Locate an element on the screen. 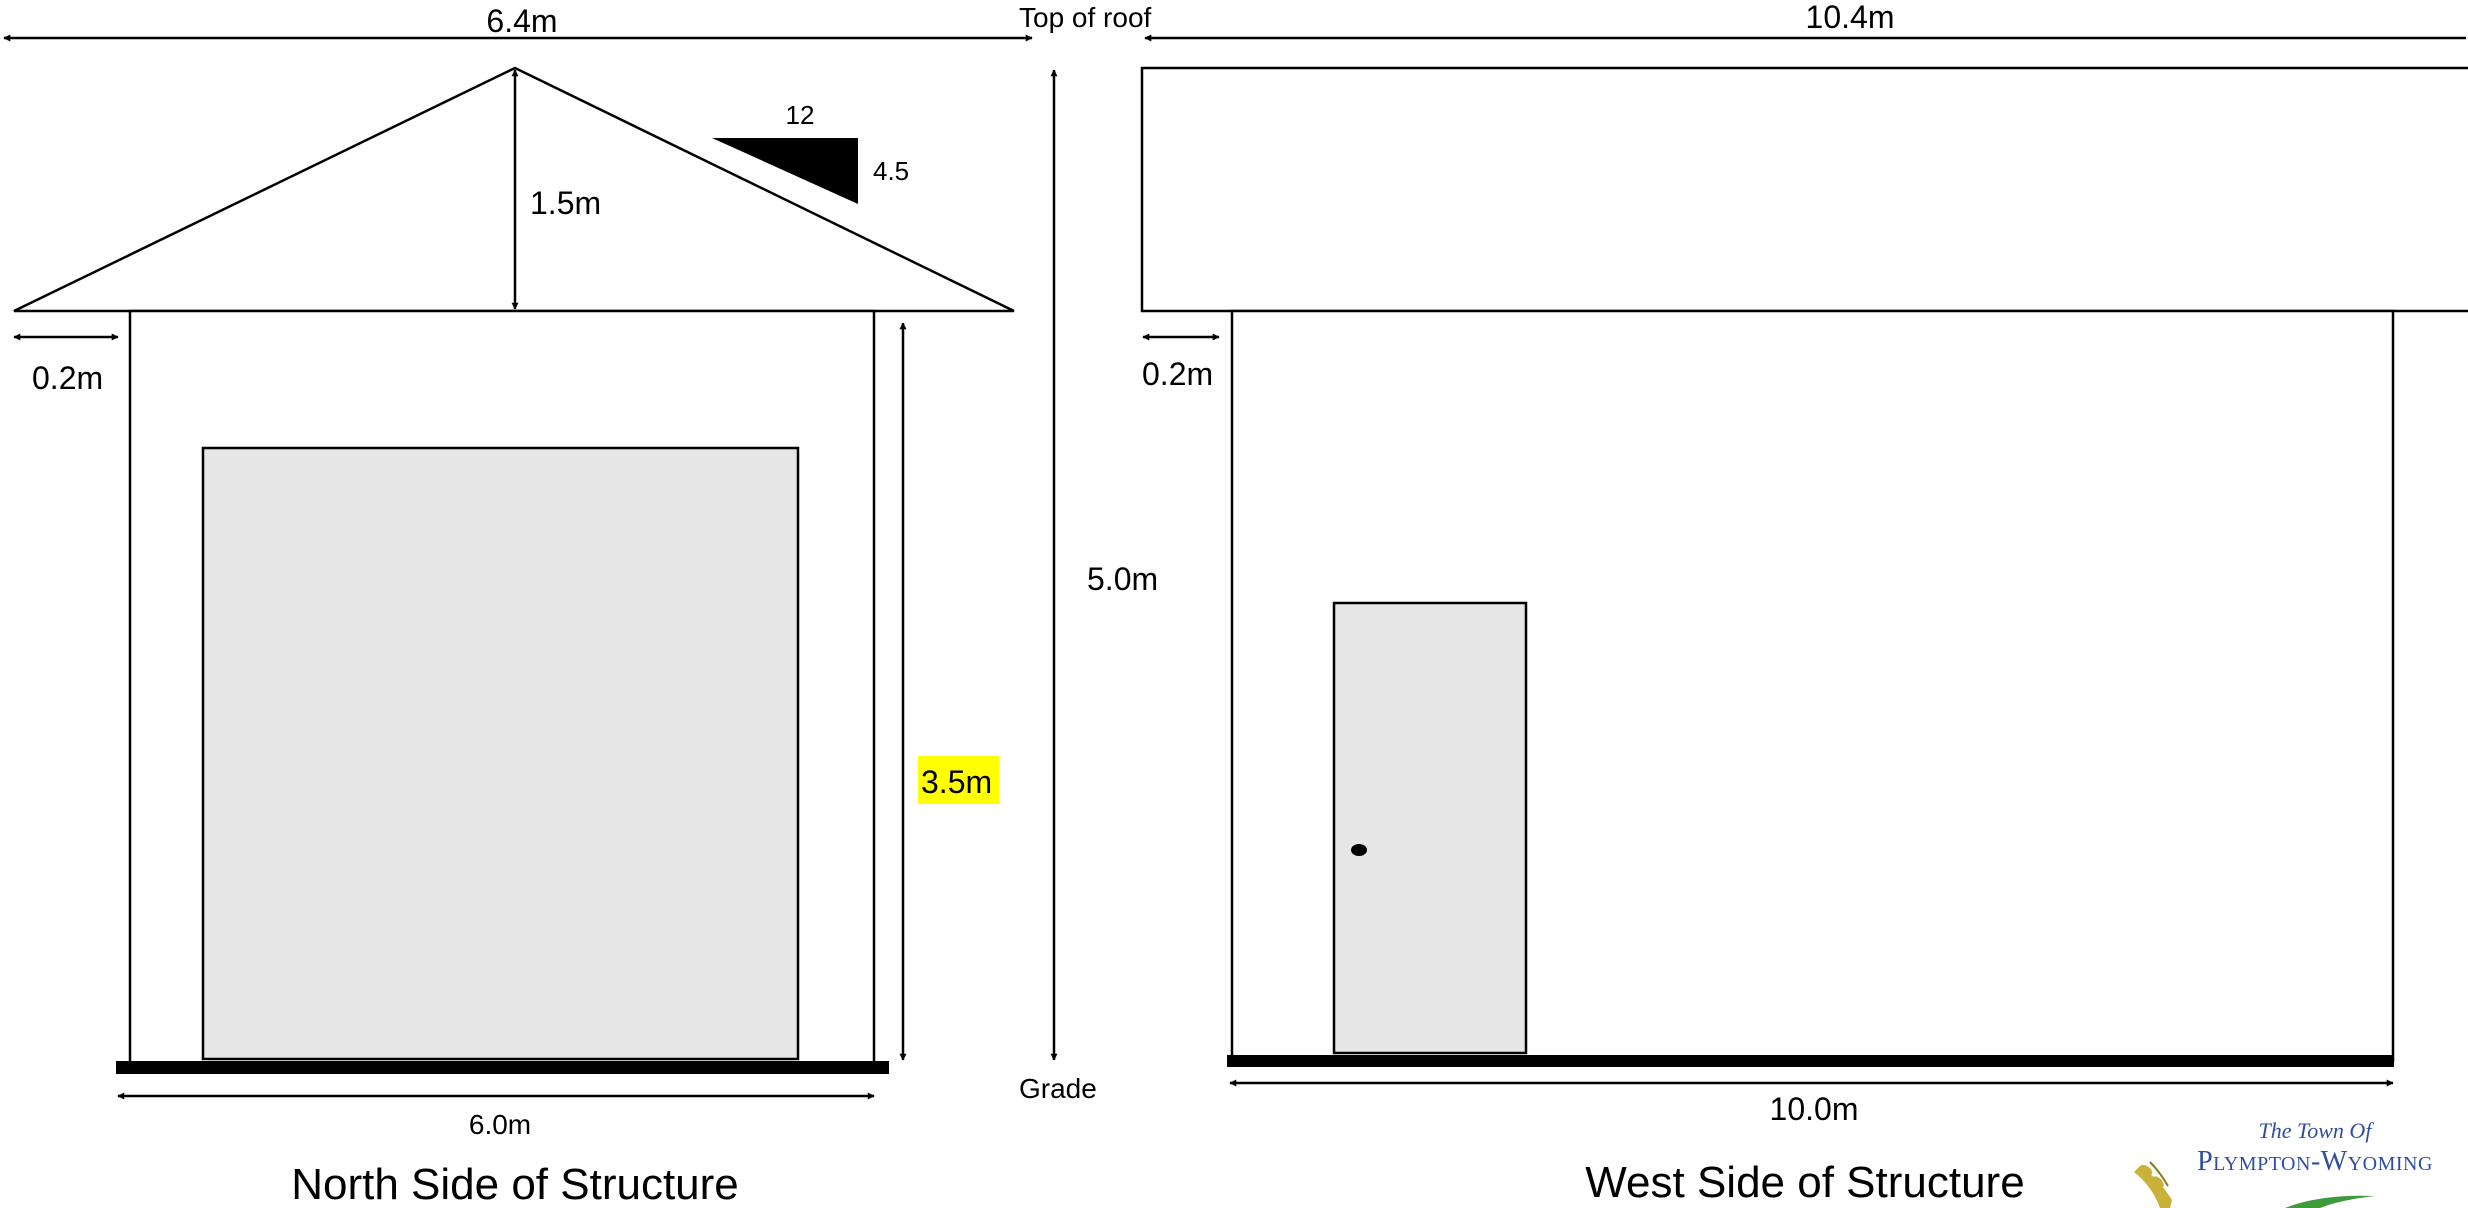 The width and height of the screenshot is (2468, 1208). grade-label: Grade is located at coordinates (1058, 1088).